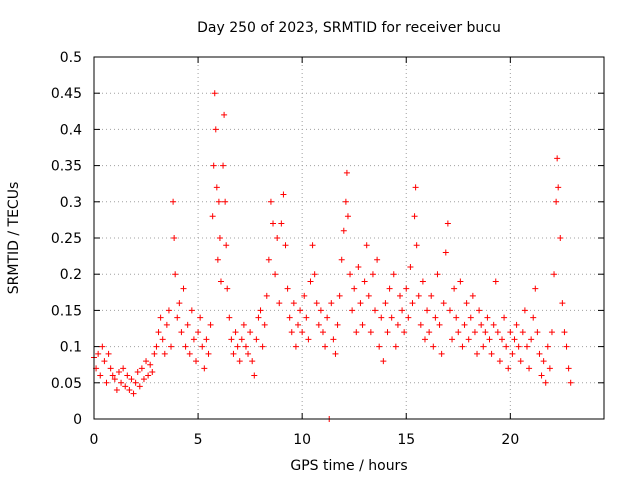  Describe the element at coordinates (71, 58) in the screenshot. I see `y-tick-label: 0.5` at that location.